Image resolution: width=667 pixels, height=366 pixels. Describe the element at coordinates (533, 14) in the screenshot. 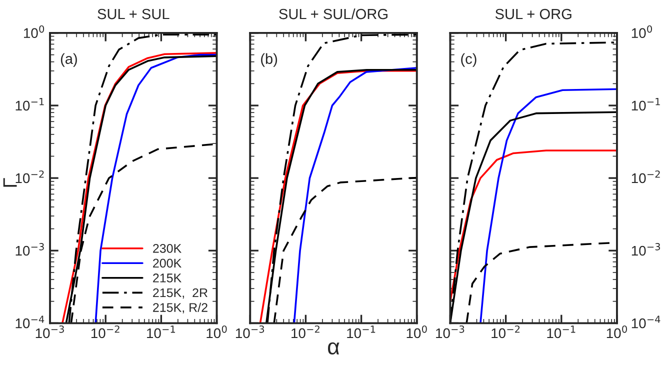

I see `chart-title: SUL + ORG` at that location.